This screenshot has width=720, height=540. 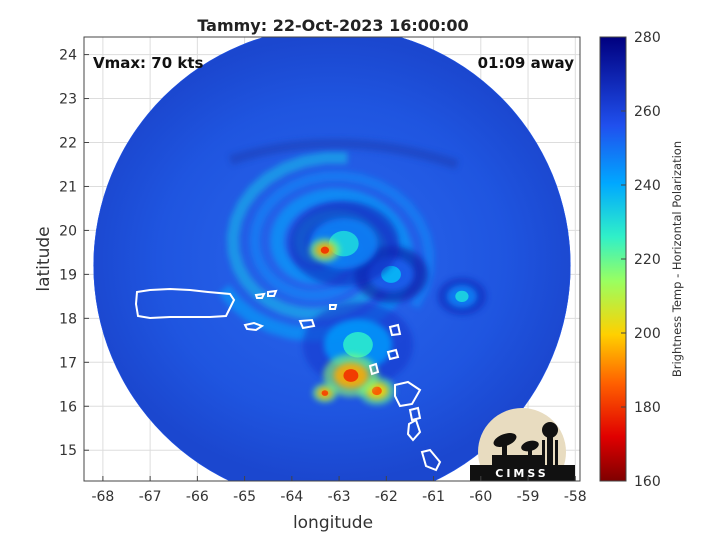 I want to click on y-axis-ticks: 15 16 17 18 19 20 21 22 23 24, so click(x=74, y=253).